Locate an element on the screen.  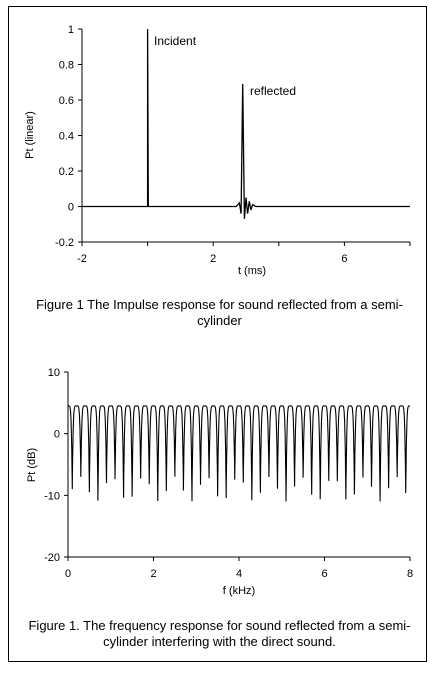
y-tick-label: 10 is located at coordinates (54, 373).